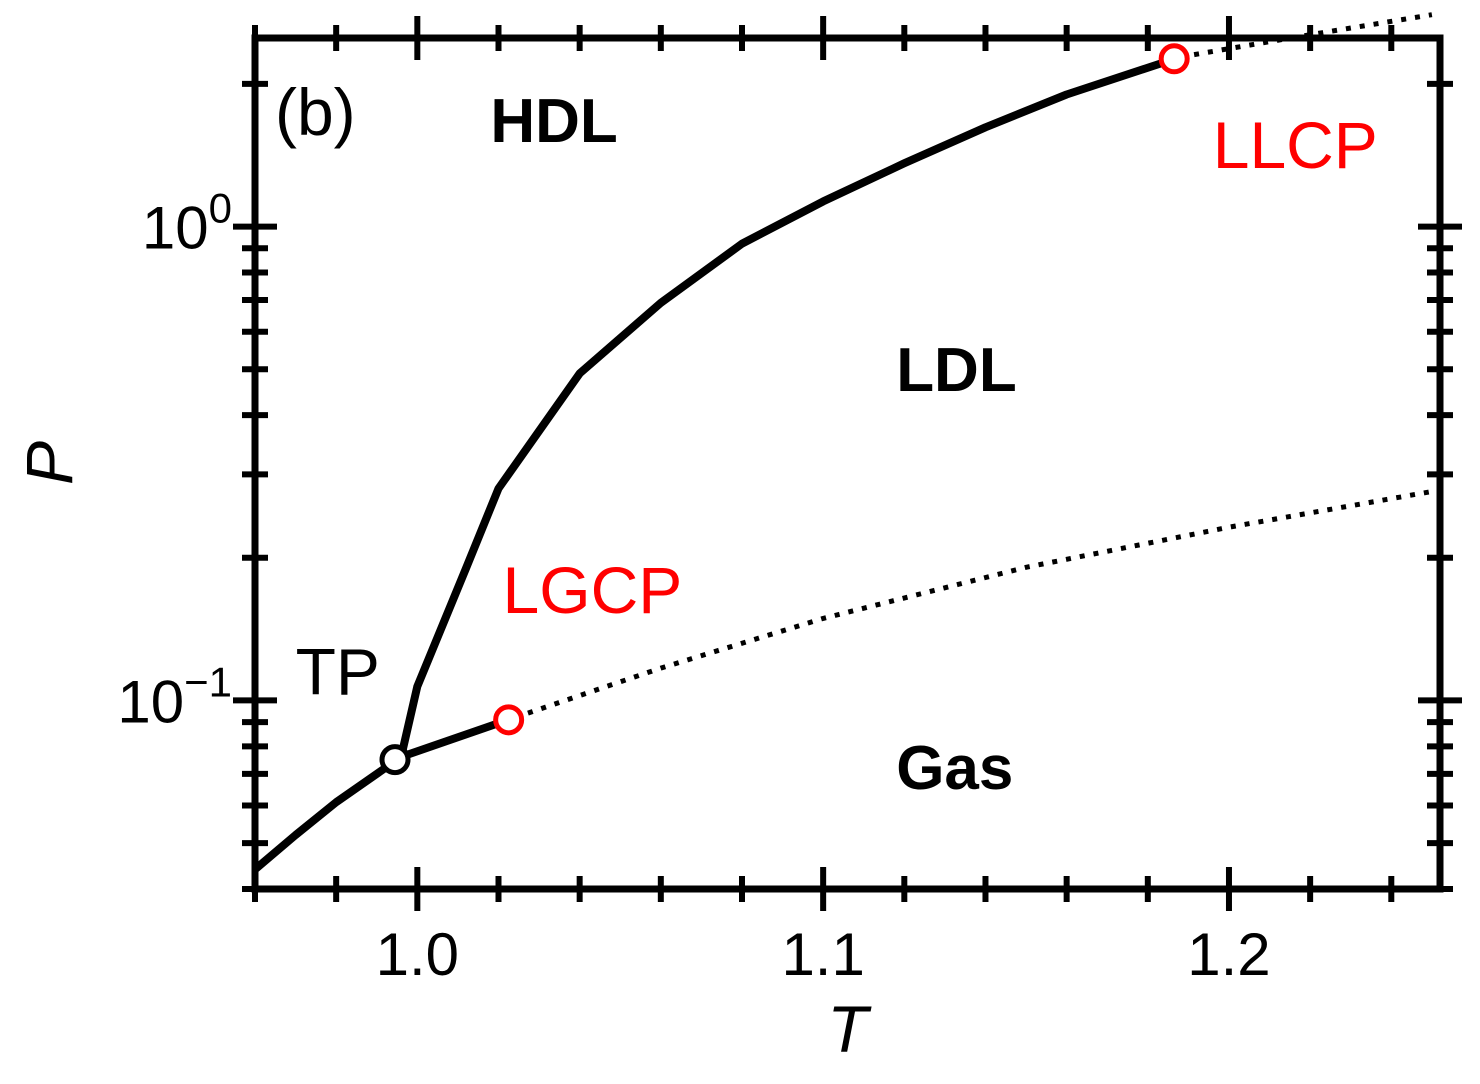 This screenshot has width=1480, height=1084. What do you see at coordinates (956, 370) in the screenshot?
I see `annotation-ldl: LDL` at bounding box center [956, 370].